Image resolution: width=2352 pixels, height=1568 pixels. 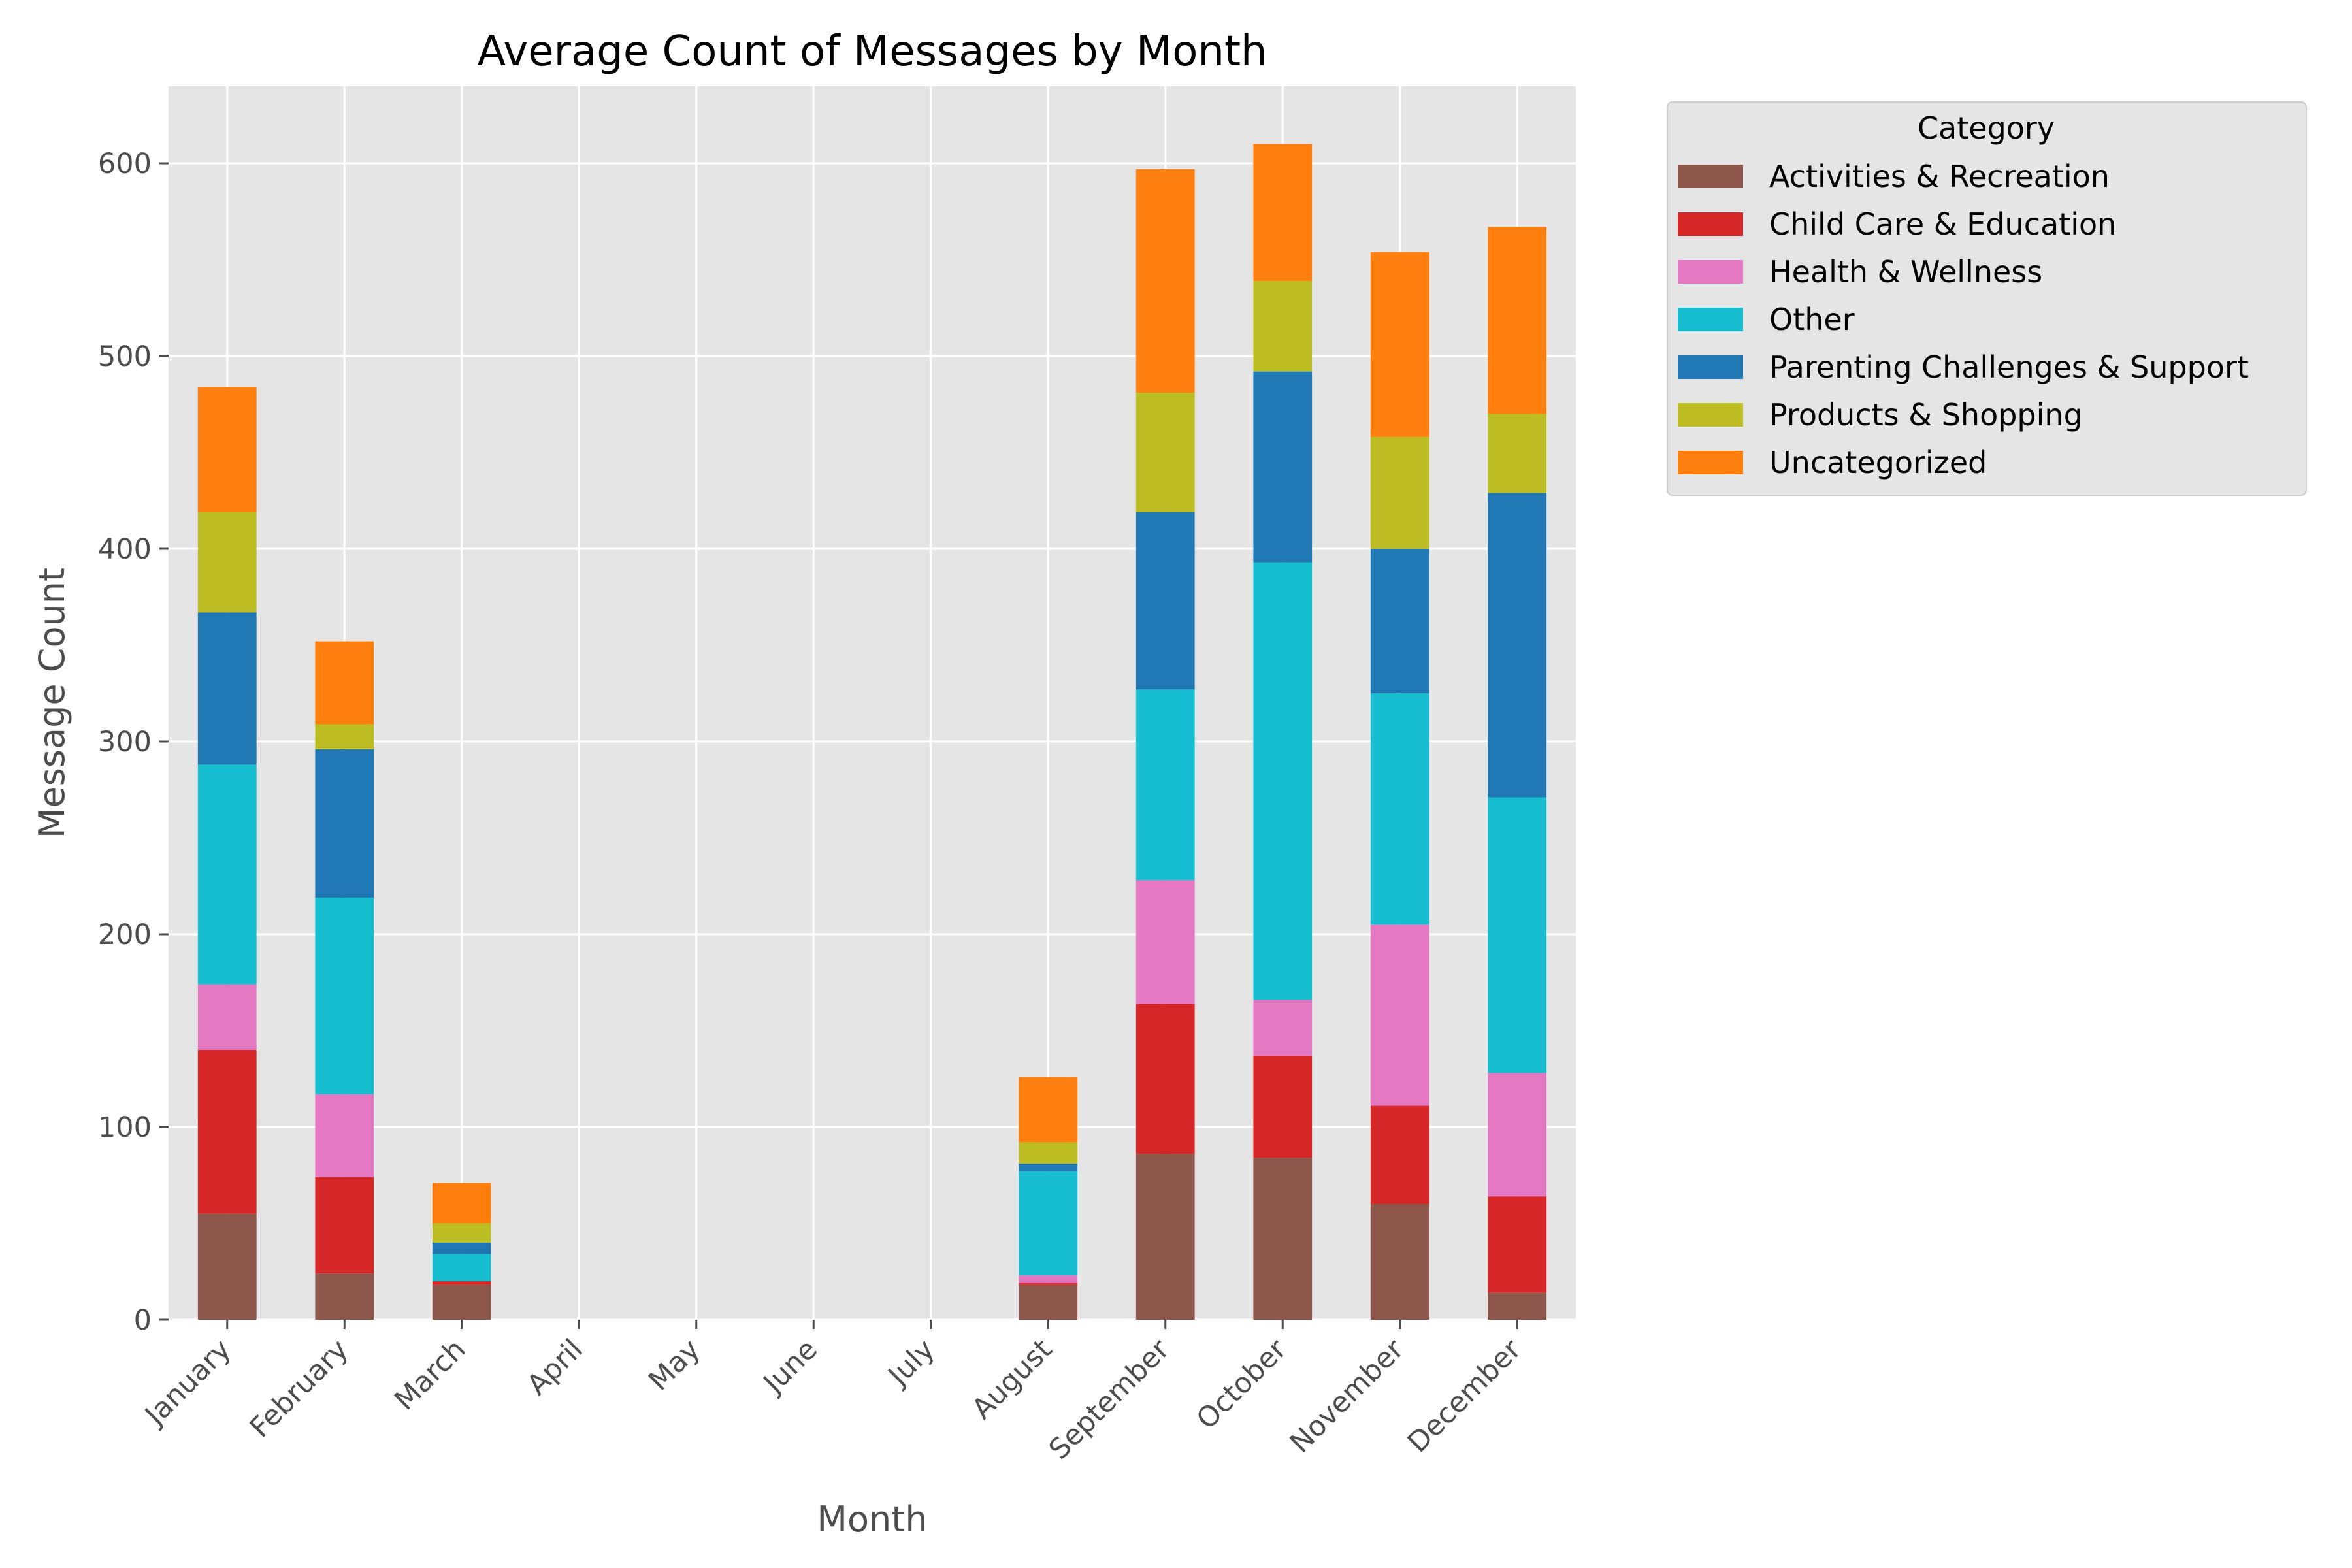 I want to click on legend-label: Parenting Challenges & Support, so click(x=2009, y=367).